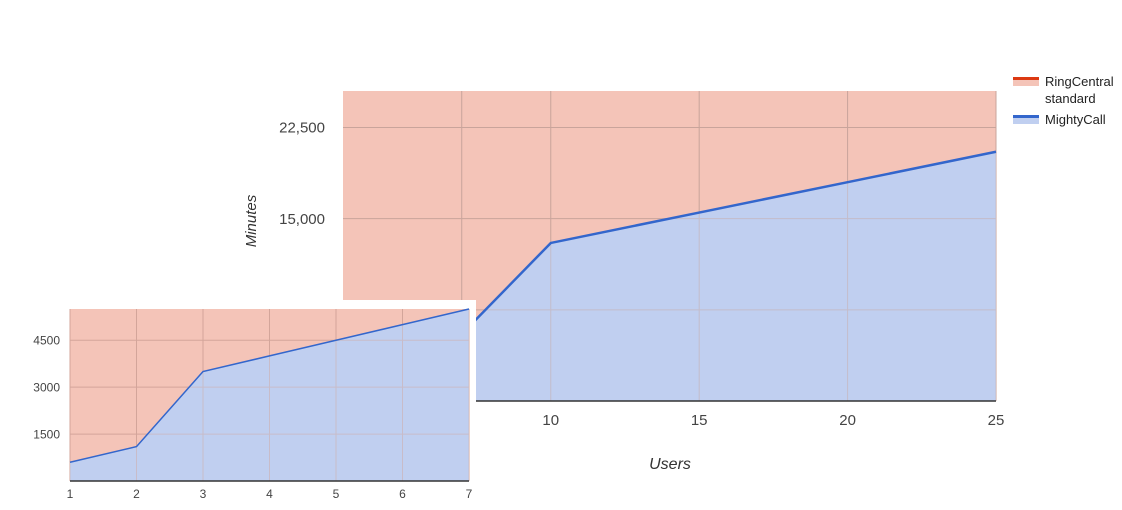  I want to click on x-tick-label: 5, so click(336, 494).